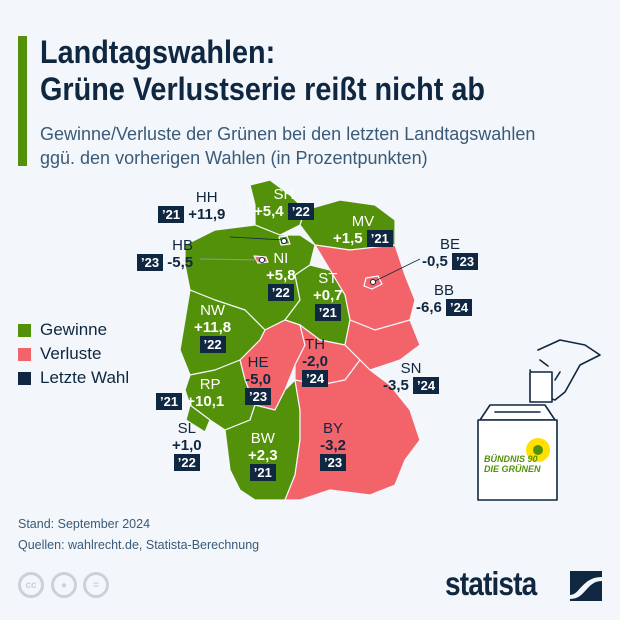 Image resolution: width=620 pixels, height=620 pixels. I want to click on statista-logo: statista, so click(491, 584).